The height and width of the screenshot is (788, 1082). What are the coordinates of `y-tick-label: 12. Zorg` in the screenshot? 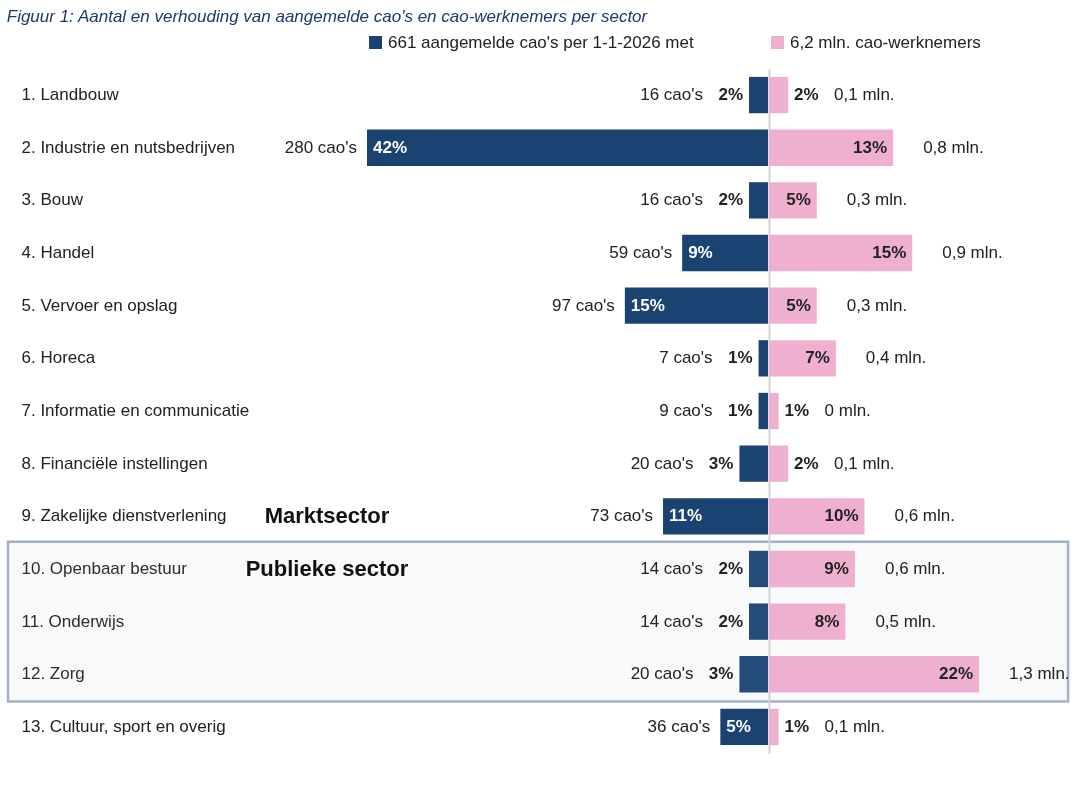 It's located at (53, 674).